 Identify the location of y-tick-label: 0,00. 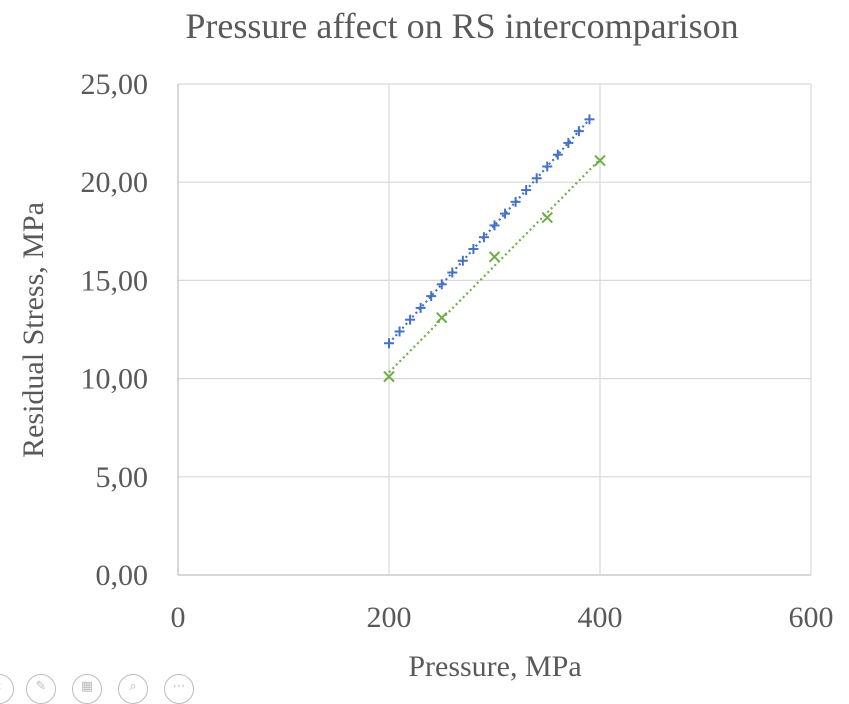
(122, 575).